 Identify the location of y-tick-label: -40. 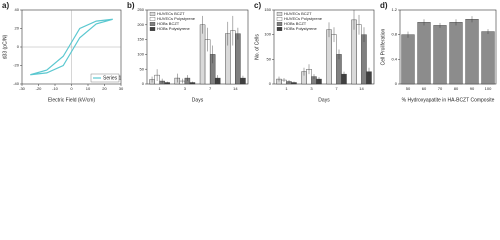
(16, 83).